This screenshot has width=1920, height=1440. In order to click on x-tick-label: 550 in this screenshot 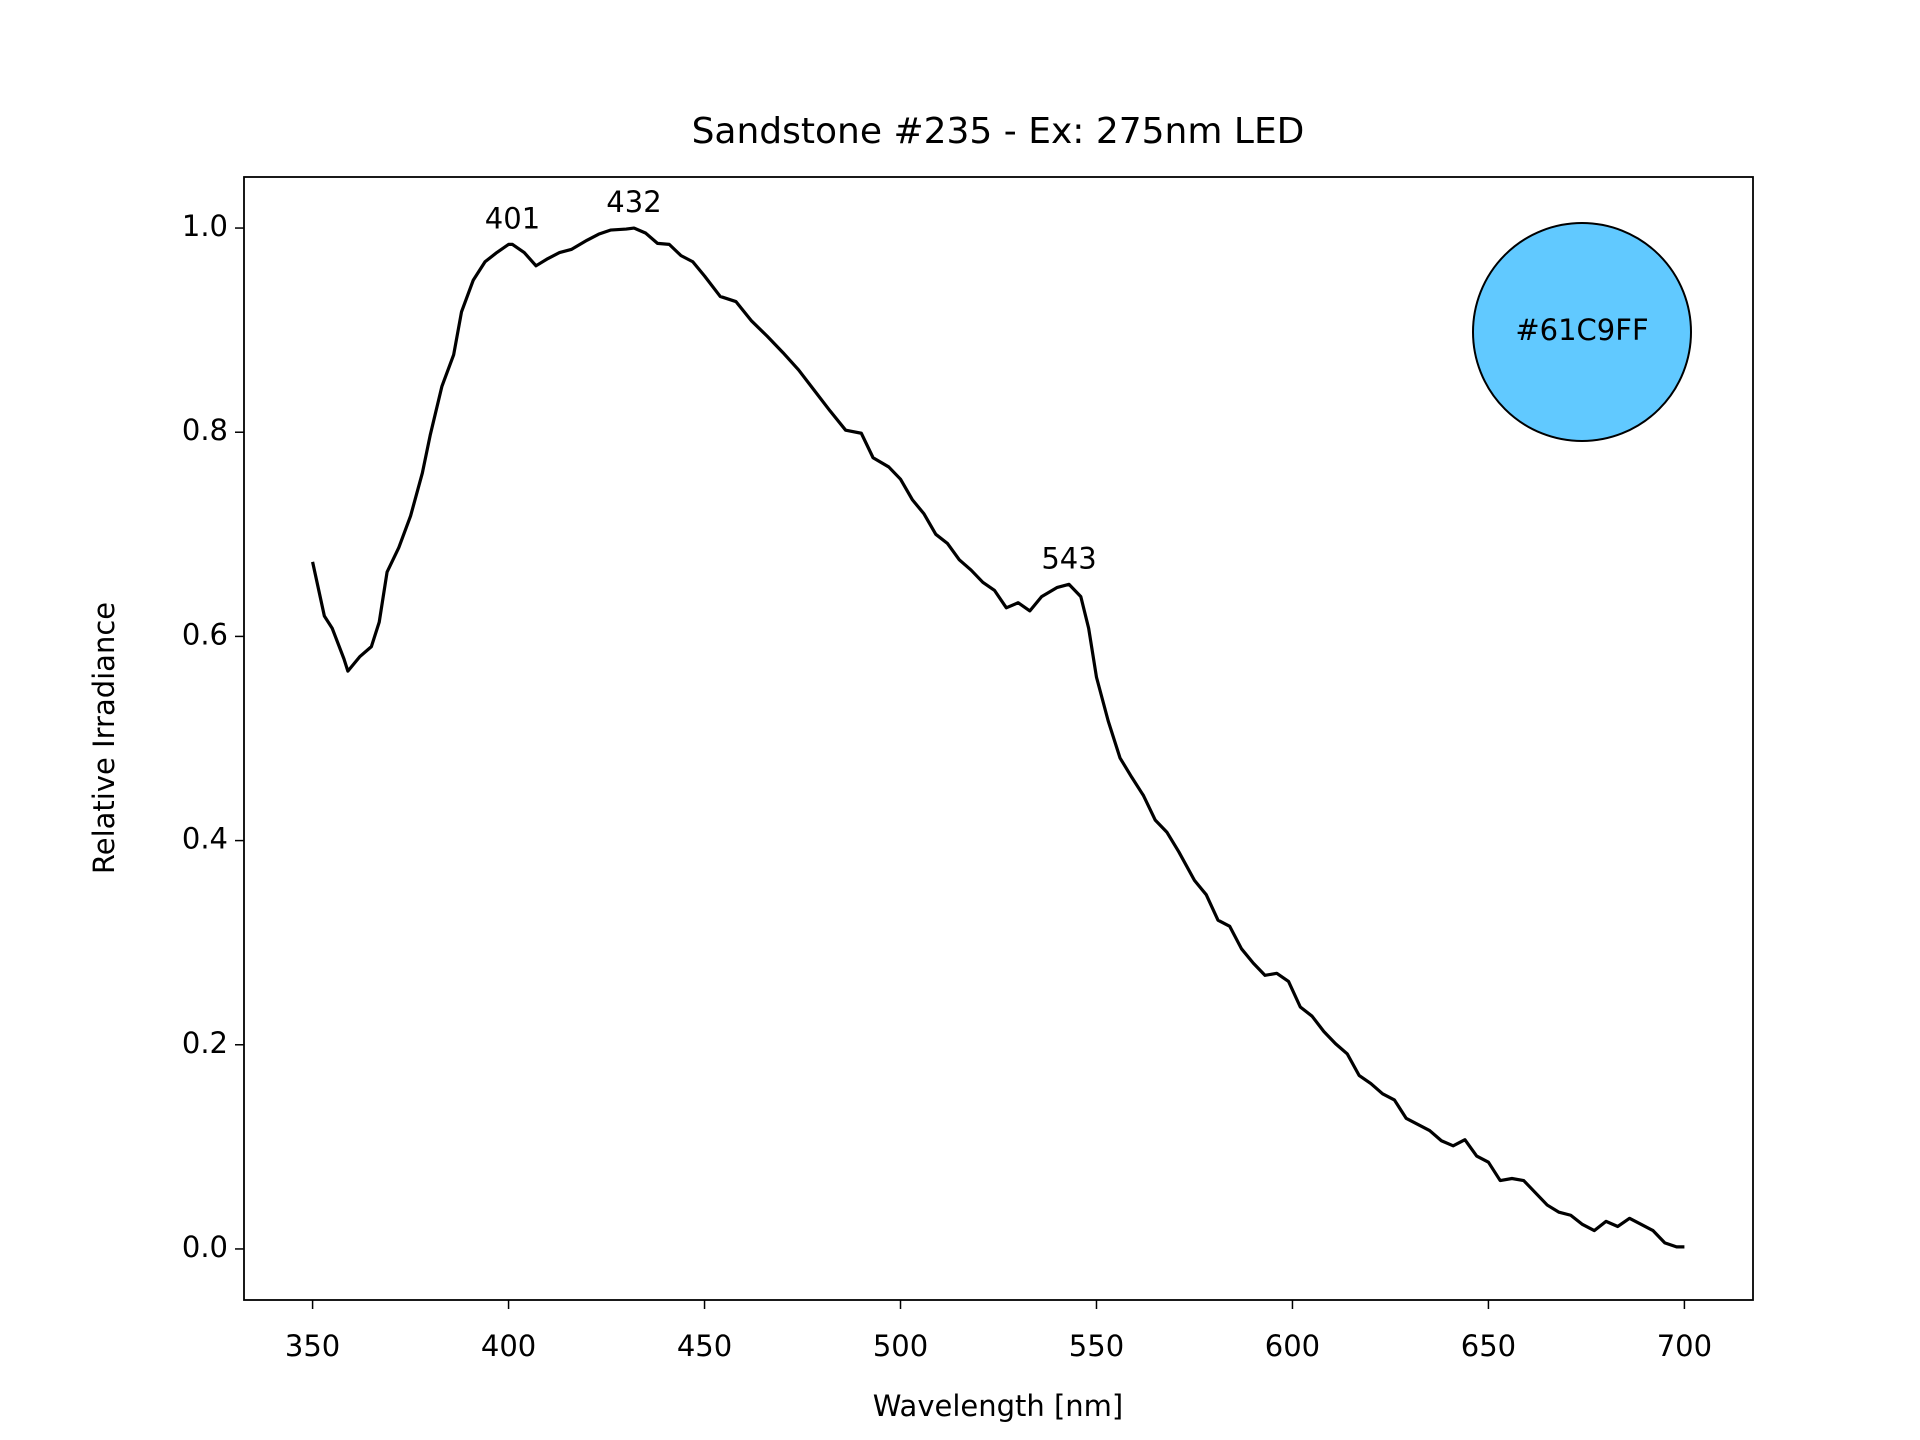, I will do `click(1096, 1346)`.